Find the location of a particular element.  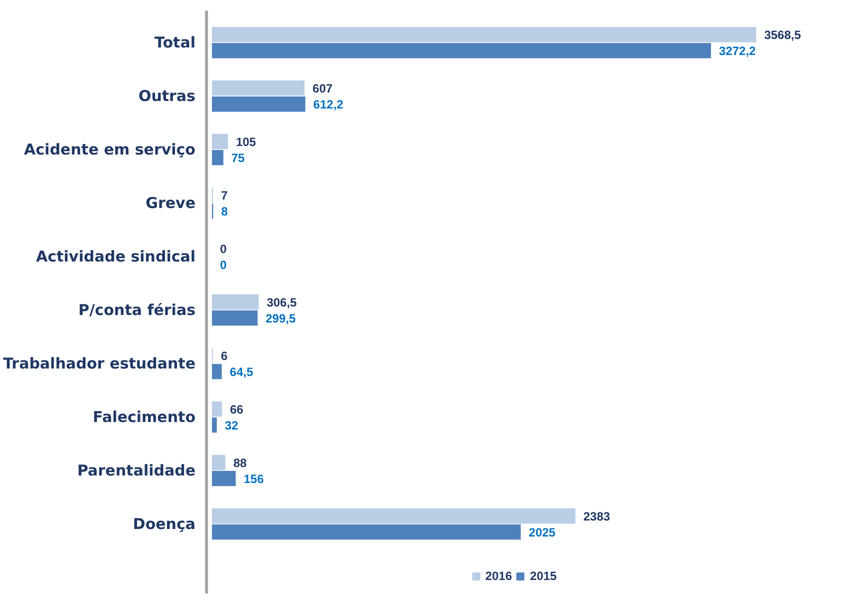

data-label: 3568,5 is located at coordinates (783, 35).